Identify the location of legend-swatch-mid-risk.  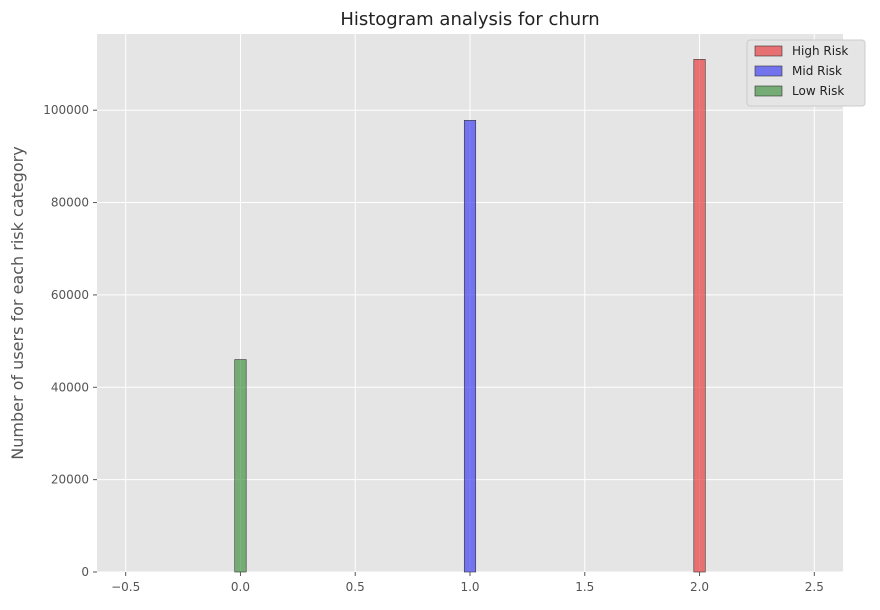
(768, 71).